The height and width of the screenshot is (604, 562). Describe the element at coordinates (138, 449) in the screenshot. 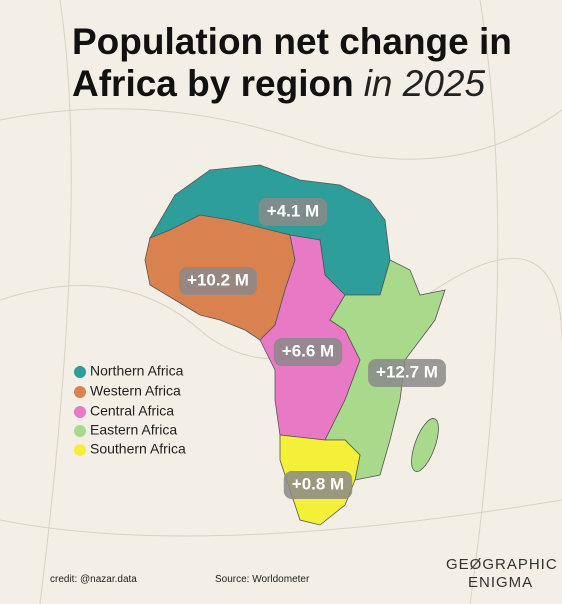

I see `legend-label: Southern Africa` at that location.